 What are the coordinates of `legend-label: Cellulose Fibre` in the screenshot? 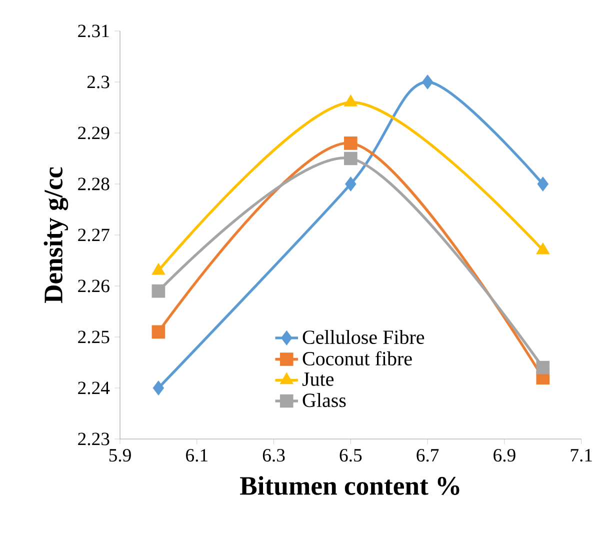 It's located at (363, 337).